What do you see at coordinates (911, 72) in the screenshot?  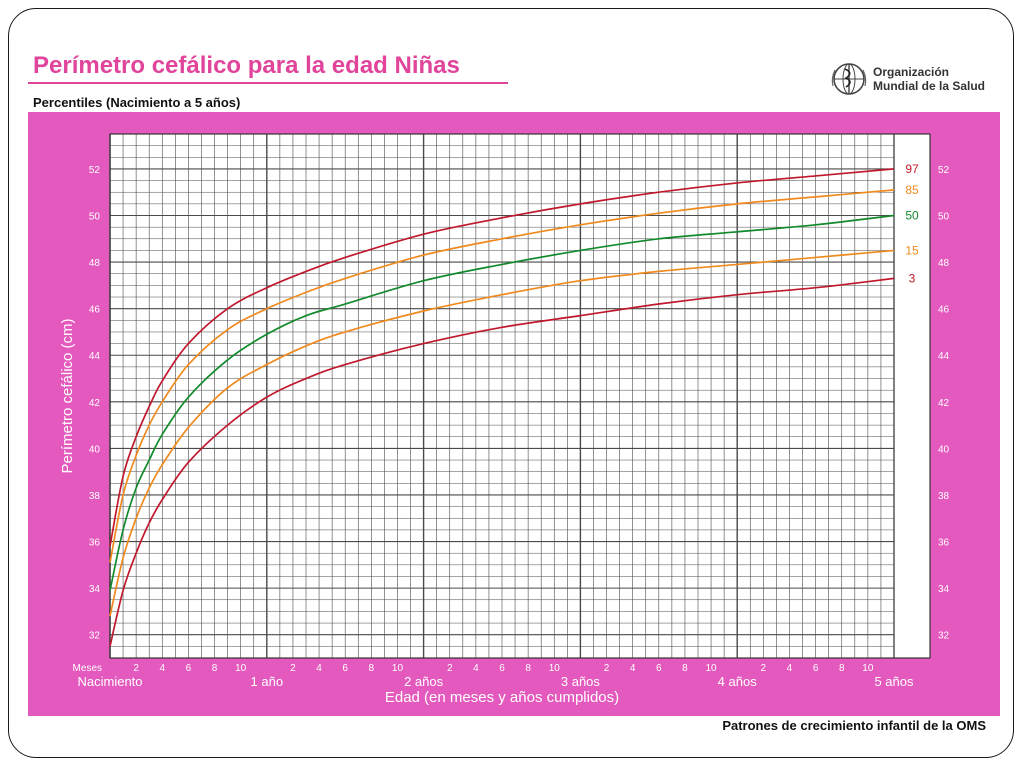 I see `org-name-line1: Organización` at bounding box center [911, 72].